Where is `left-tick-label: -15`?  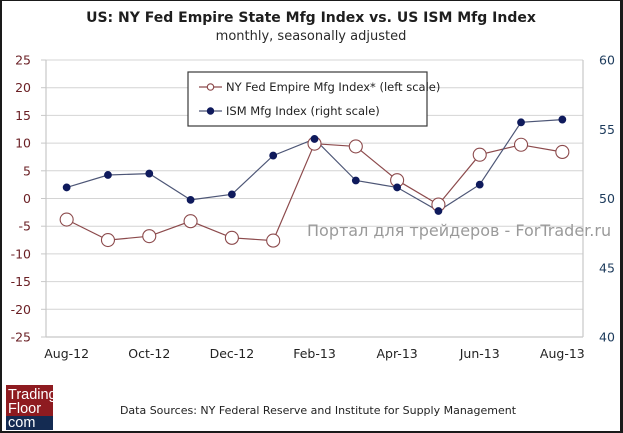 left-tick-label: -15 is located at coordinates (21, 281).